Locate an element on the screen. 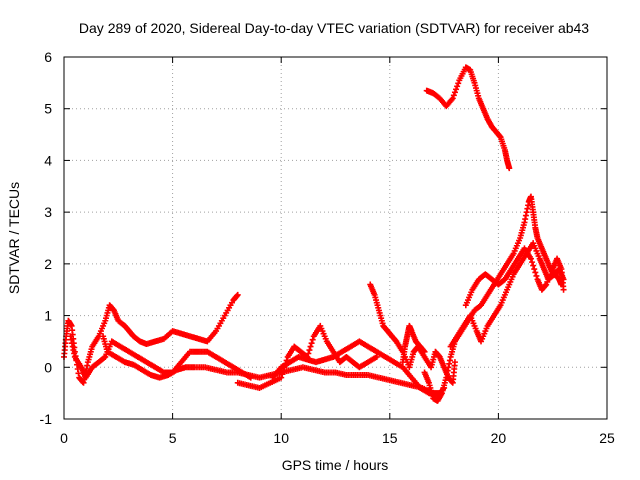  x-axis-label: GPS time / hours is located at coordinates (335, 465).